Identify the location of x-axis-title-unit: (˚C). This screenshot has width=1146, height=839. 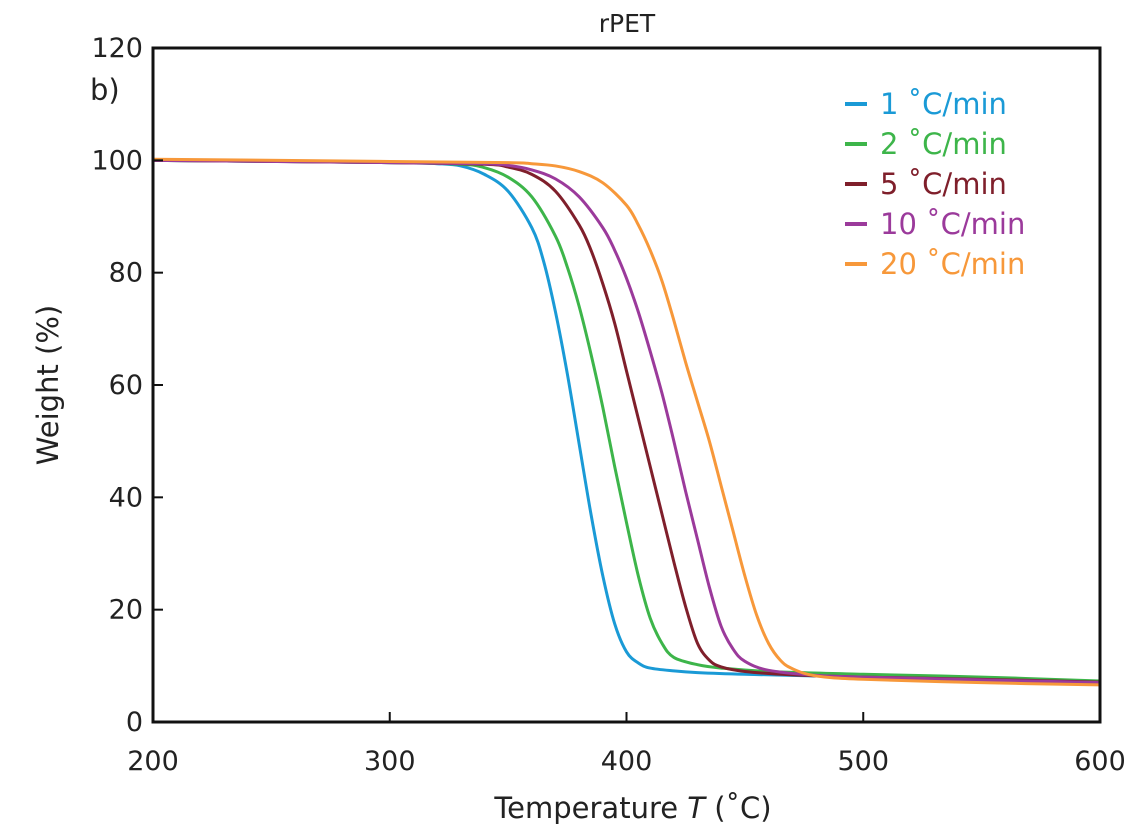
(738, 808).